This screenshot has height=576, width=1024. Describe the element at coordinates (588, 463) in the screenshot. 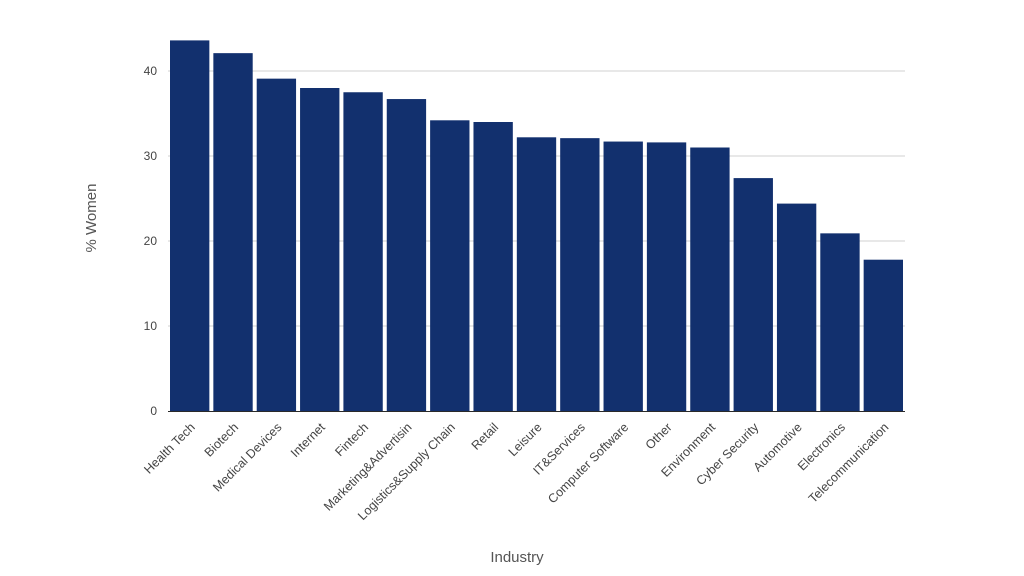

I see `x-tick-label: Computer Software` at that location.